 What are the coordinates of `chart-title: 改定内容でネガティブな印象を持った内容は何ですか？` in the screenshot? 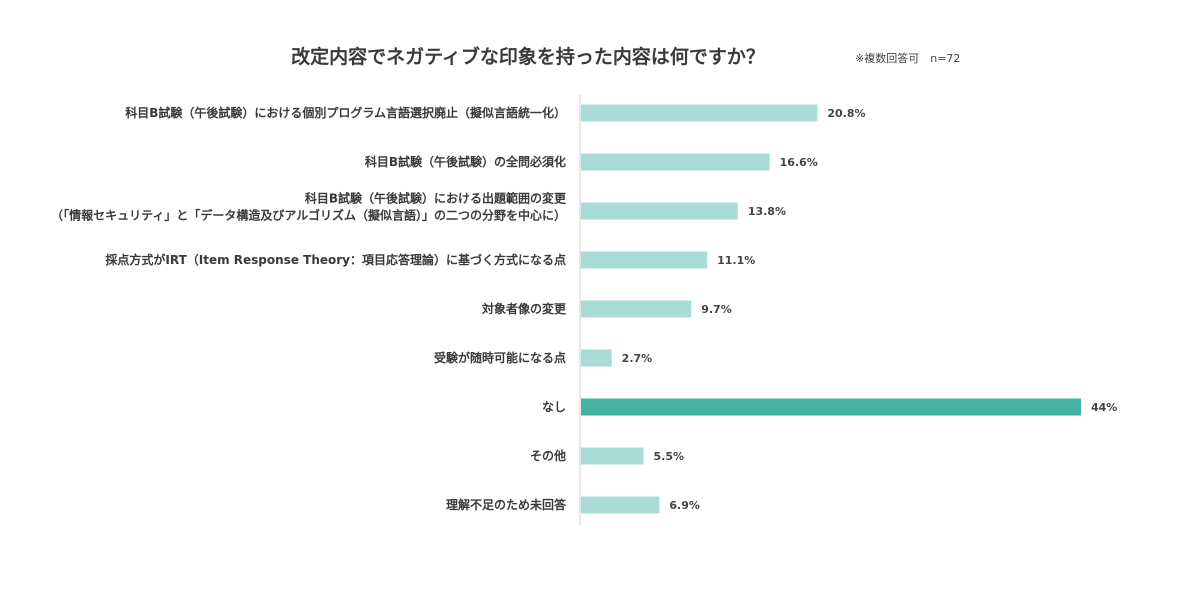 It's located at (528, 56).